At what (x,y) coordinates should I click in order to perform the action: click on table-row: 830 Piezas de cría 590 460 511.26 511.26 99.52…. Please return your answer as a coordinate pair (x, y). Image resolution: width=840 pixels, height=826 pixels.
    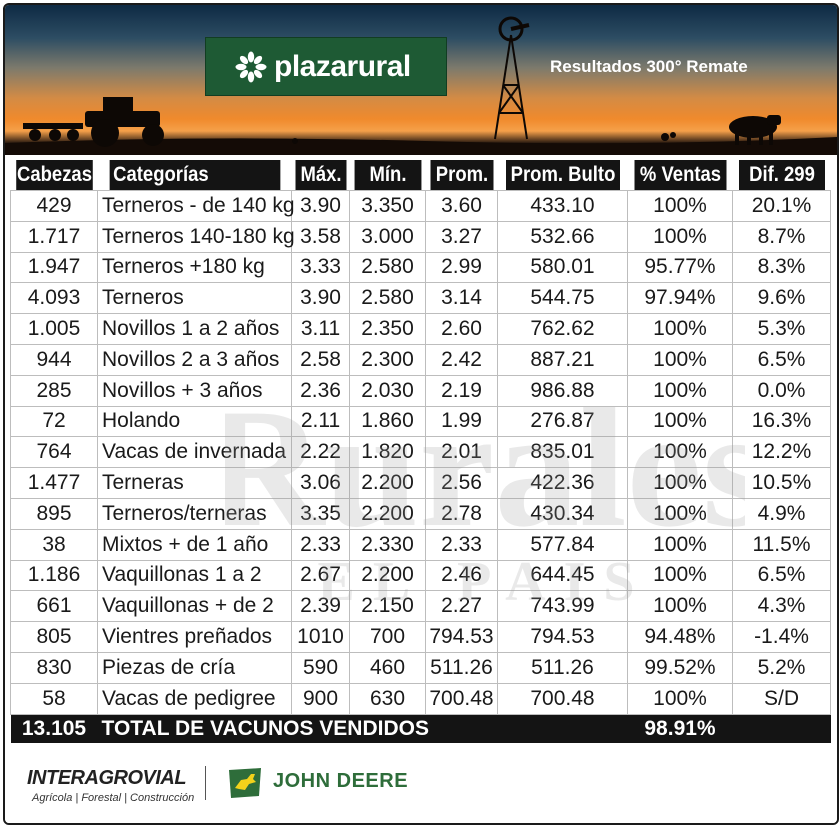
    Looking at the image, I should click on (420, 667).